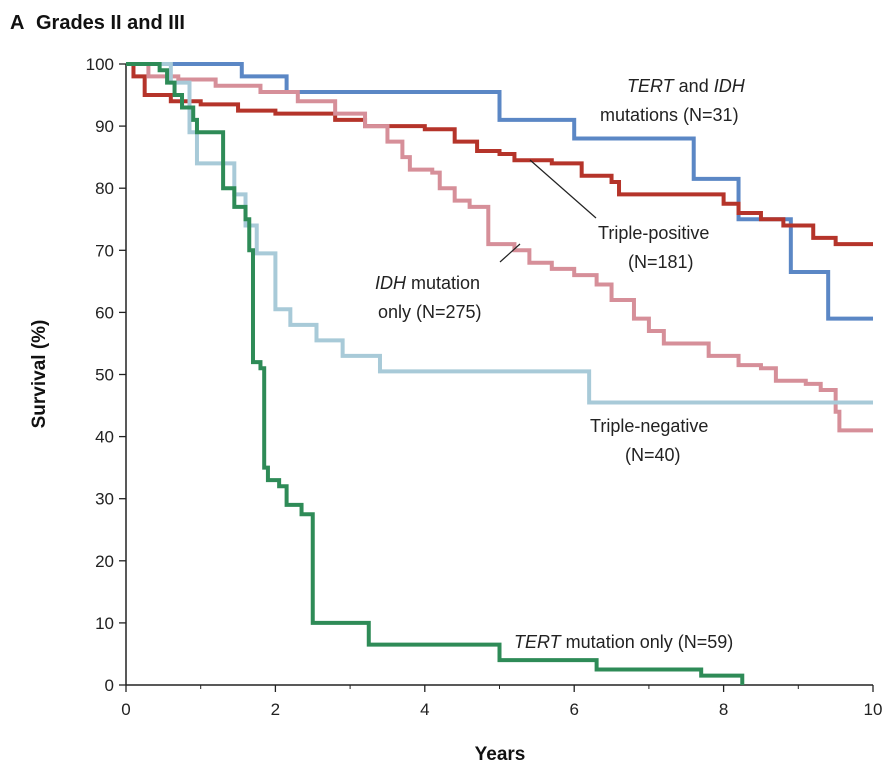 The image size is (888, 766). Describe the element at coordinates (623, 642) in the screenshot. I see `annotation-tert-only: TERT mutation only (N=59)` at that location.